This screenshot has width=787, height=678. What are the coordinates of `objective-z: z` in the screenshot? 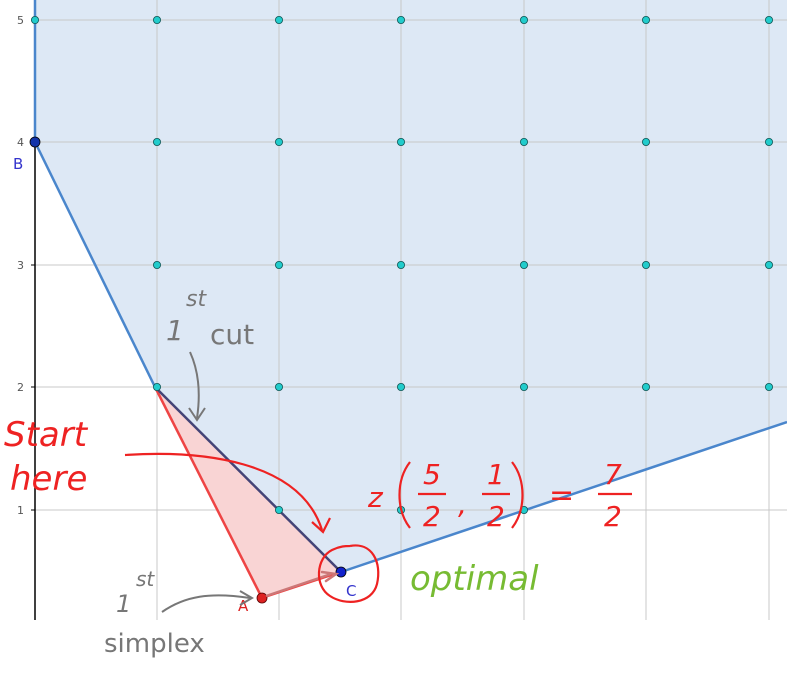 It's located at (375, 497).